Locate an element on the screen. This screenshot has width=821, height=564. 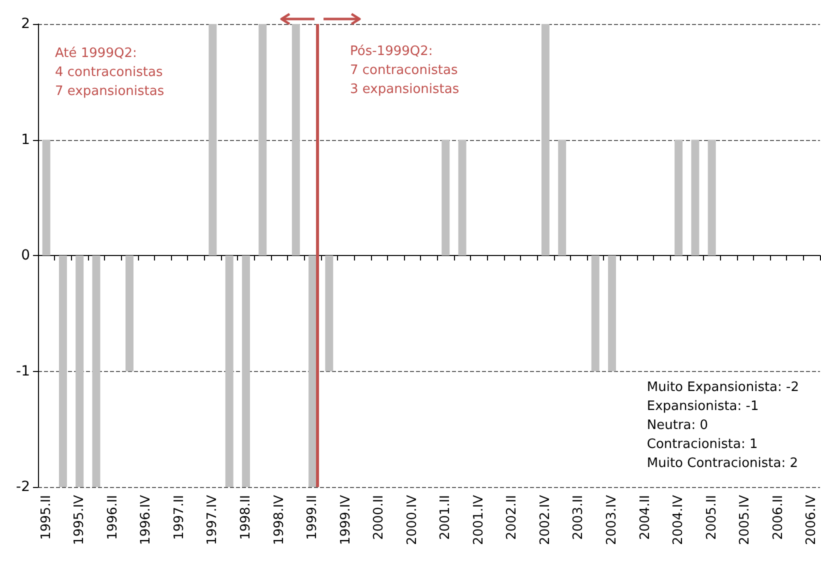
y-tick-label: -1 is located at coordinates (23, 371).